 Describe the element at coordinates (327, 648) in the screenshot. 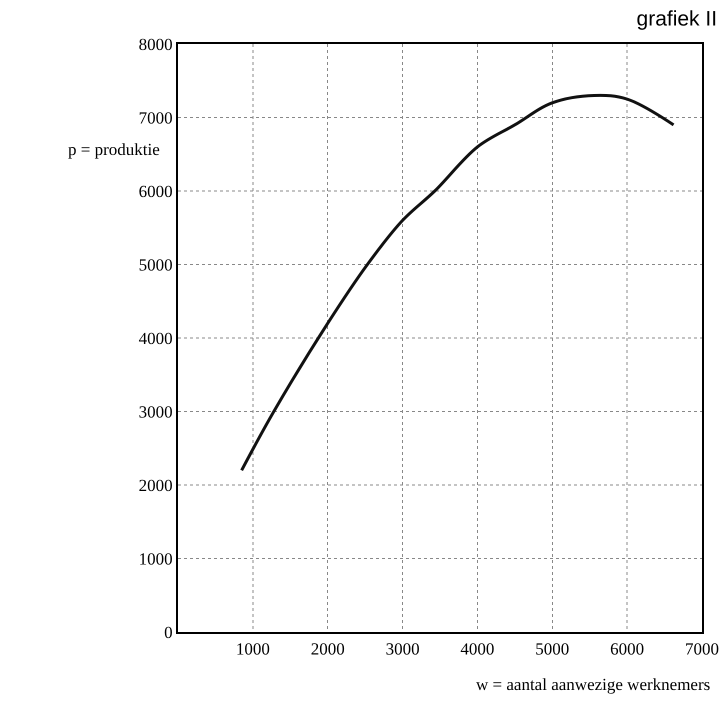

I see `x-tick-label: 2000` at that location.